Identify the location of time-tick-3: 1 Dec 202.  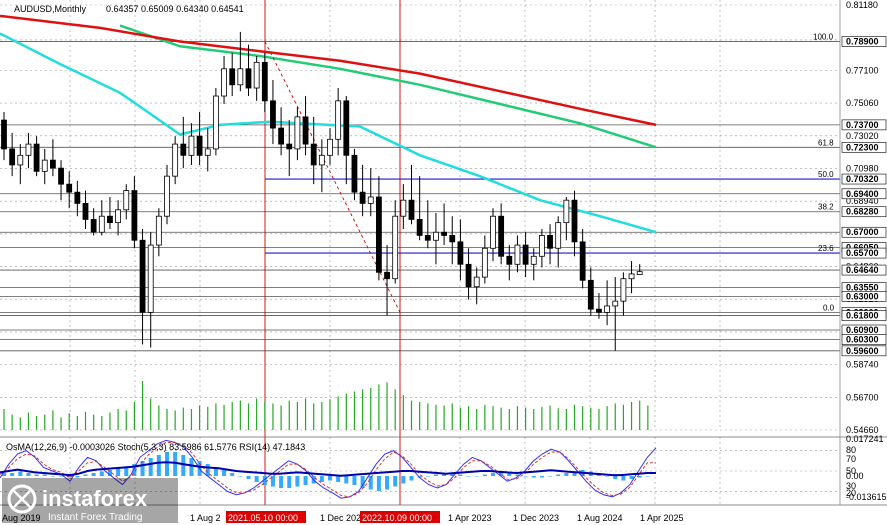
(340, 518).